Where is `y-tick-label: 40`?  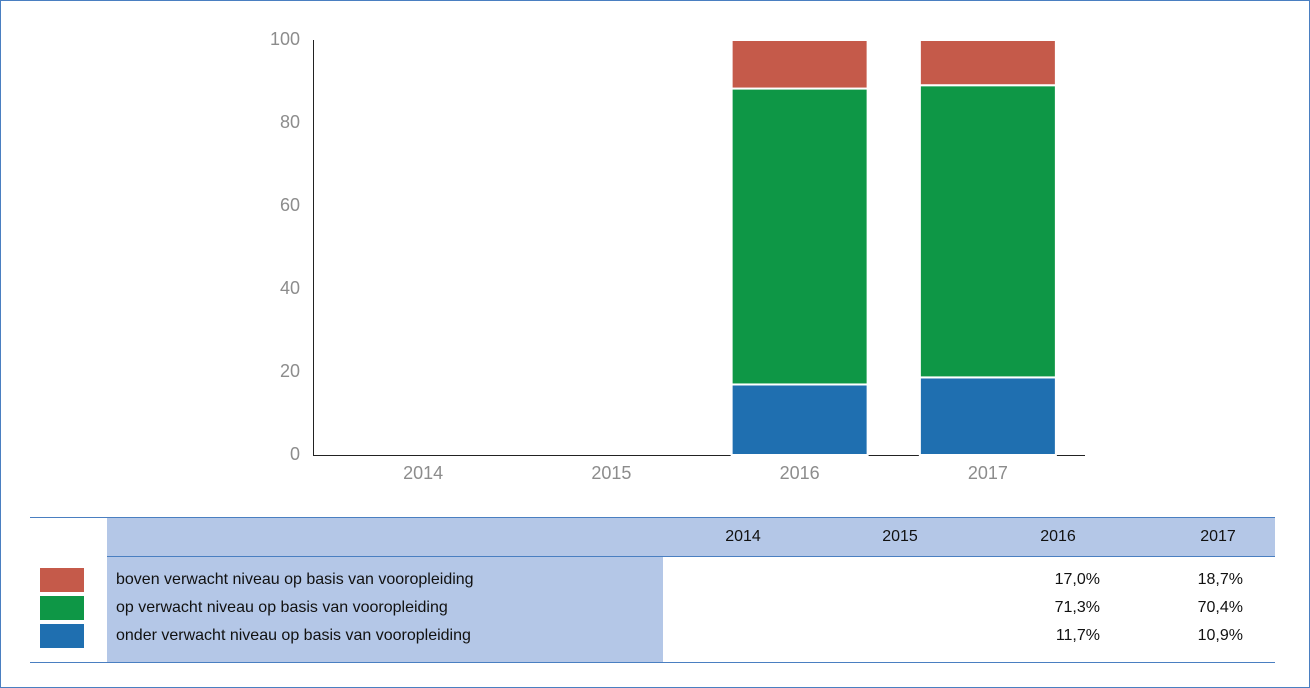
y-tick-label: 40 is located at coordinates (290, 288).